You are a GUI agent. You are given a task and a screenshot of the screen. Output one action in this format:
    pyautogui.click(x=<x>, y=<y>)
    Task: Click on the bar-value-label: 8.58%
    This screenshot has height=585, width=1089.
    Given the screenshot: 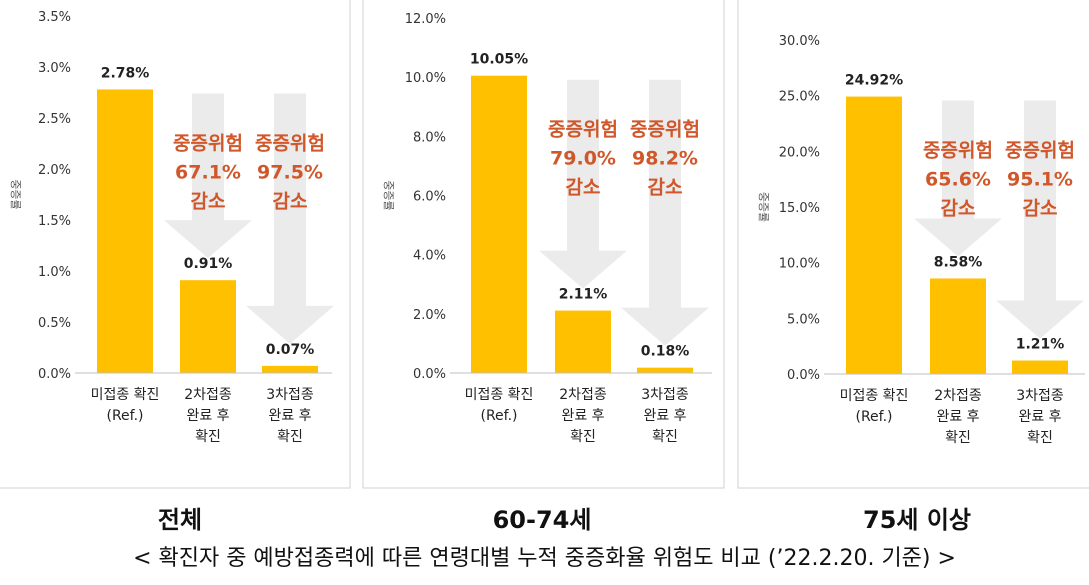 What is the action you would take?
    pyautogui.click(x=958, y=262)
    